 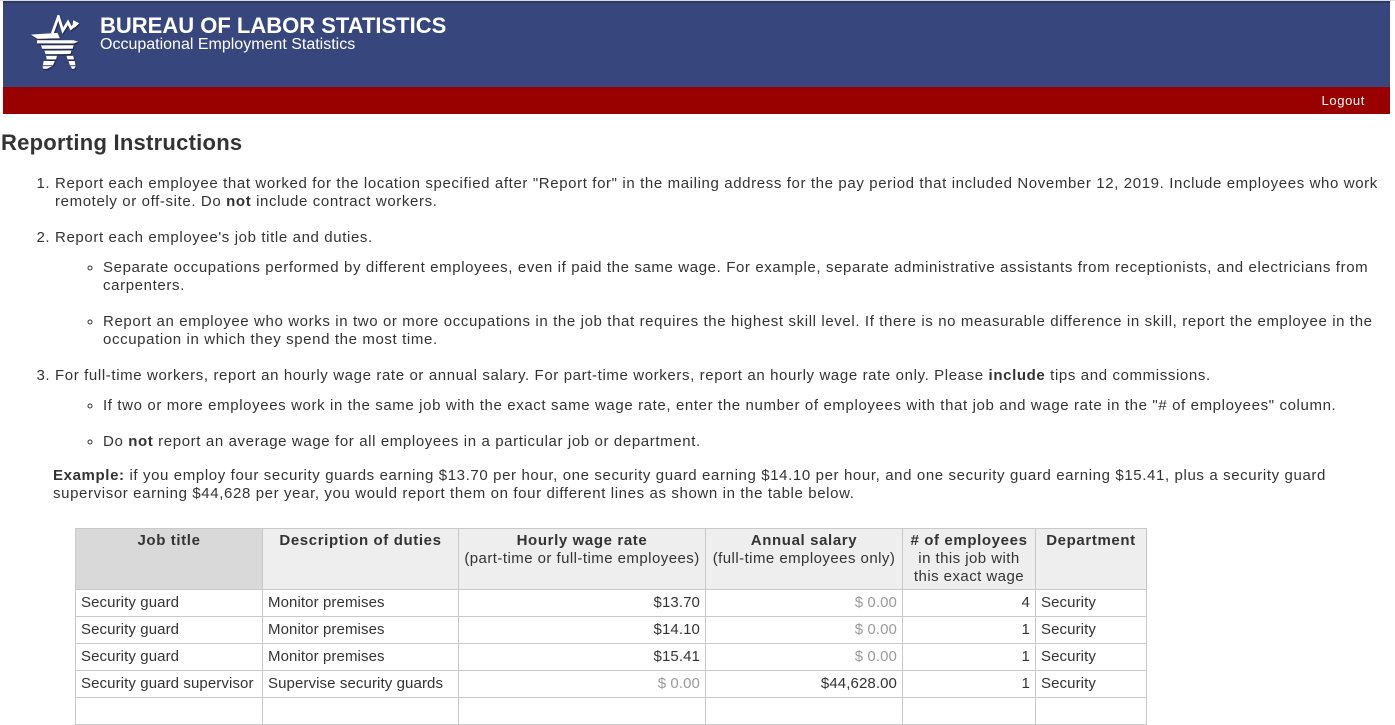 What do you see at coordinates (582, 684) in the screenshot?
I see `cell-hourly-wage: $ 0.00` at bounding box center [582, 684].